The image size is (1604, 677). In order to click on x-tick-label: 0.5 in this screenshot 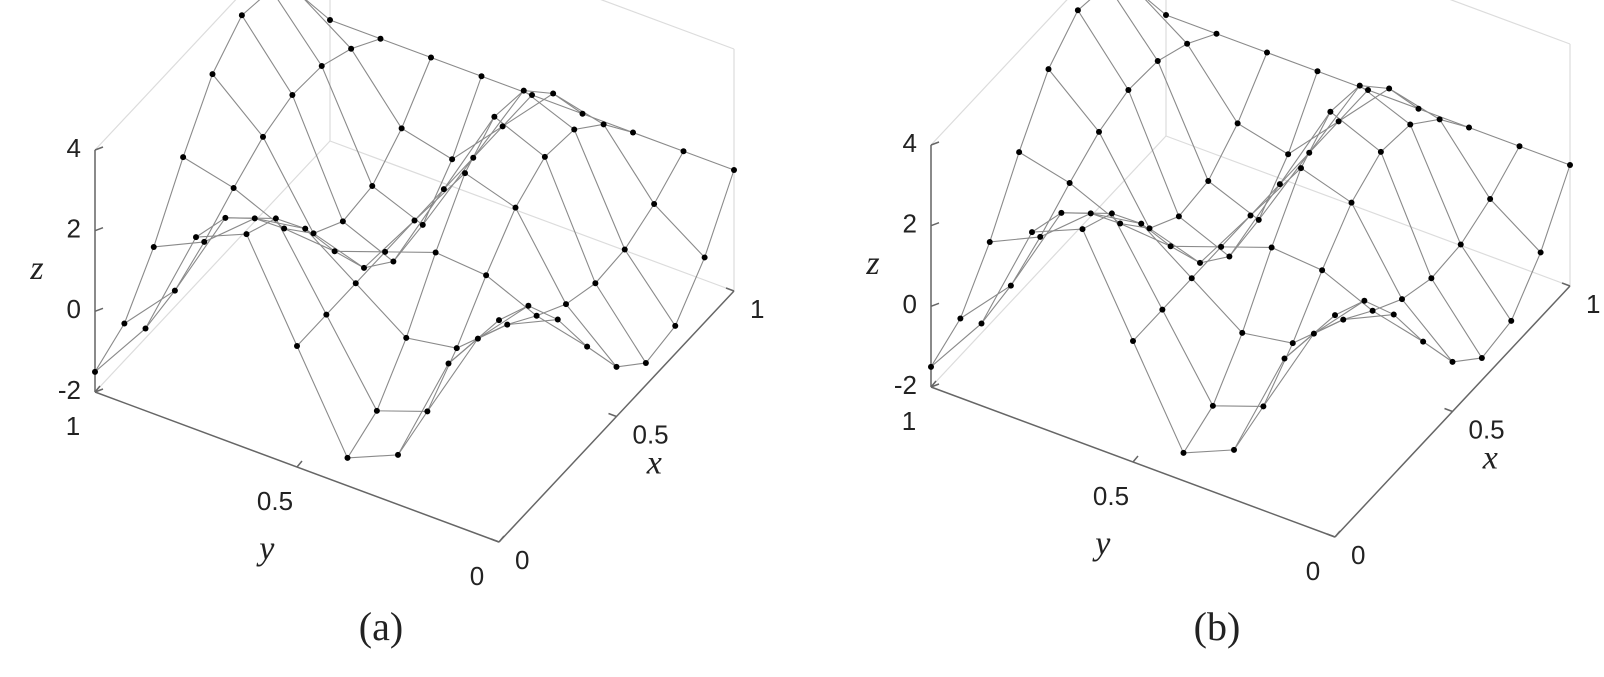, I will do `click(1487, 429)`.